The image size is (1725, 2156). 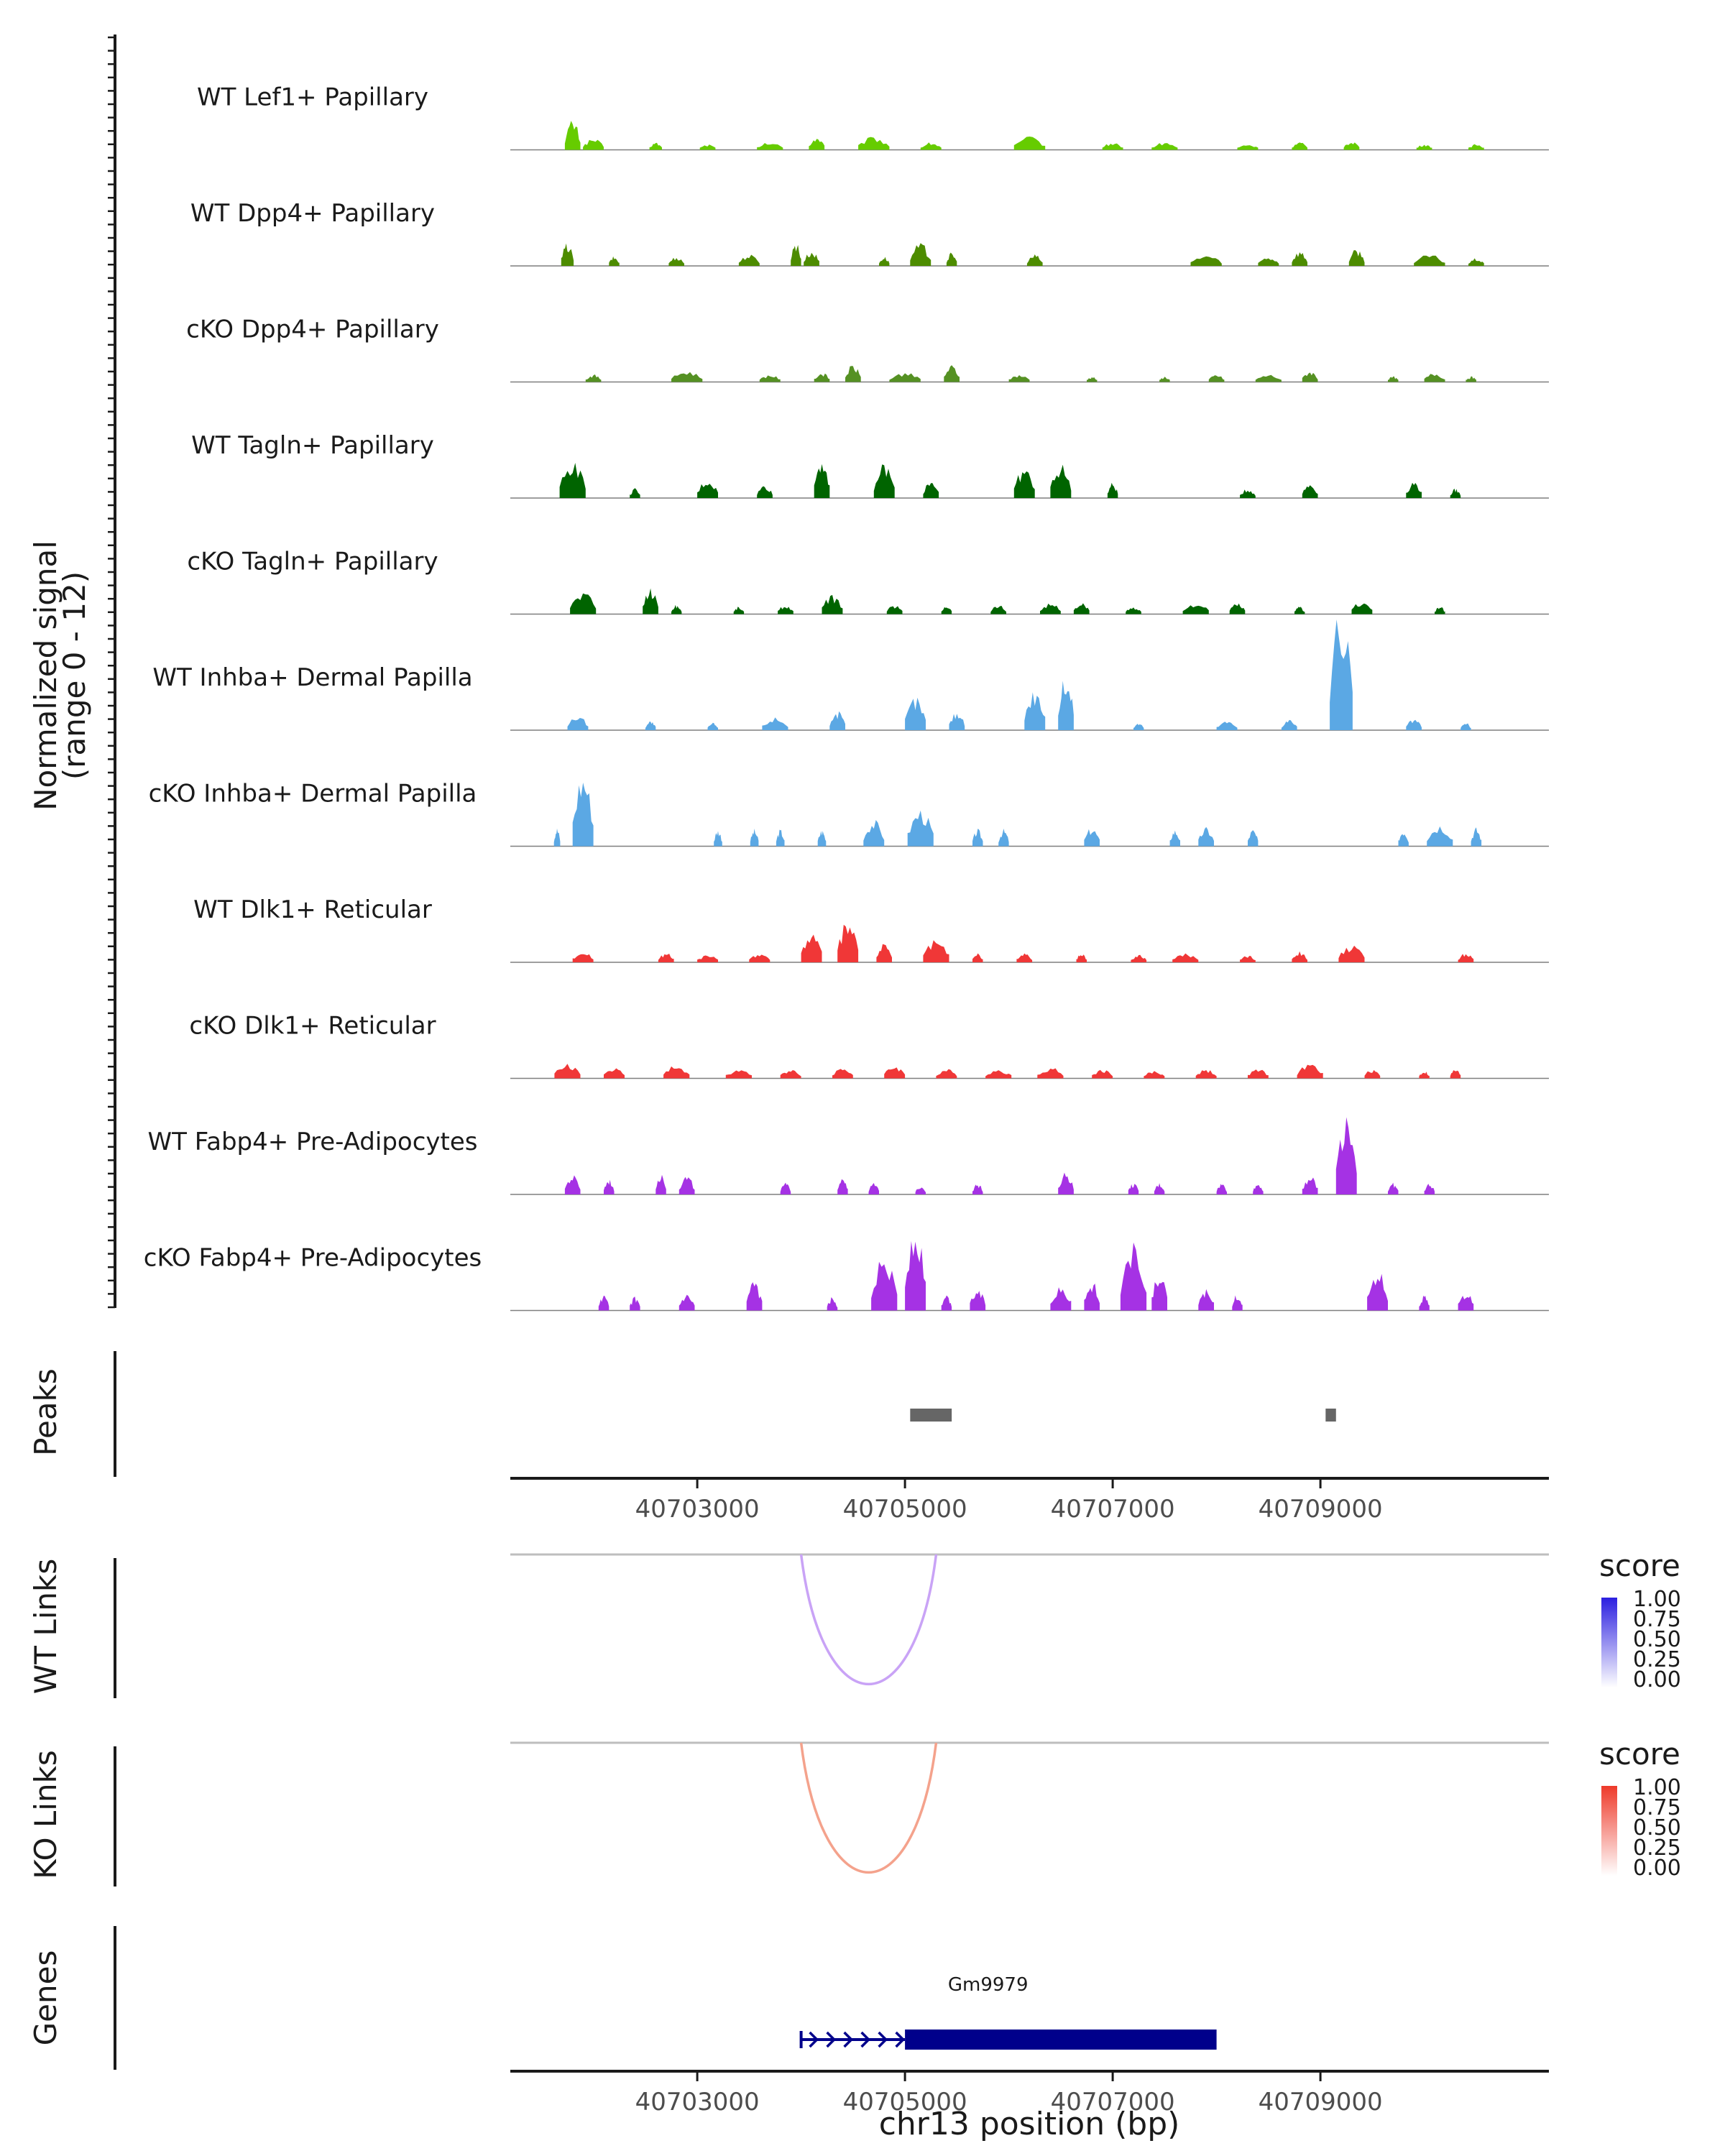 What do you see at coordinates (848, 1156) in the screenshot?
I see `coverage-track-10: WT Fabp4+ Pre-Adipocytes` at bounding box center [848, 1156].